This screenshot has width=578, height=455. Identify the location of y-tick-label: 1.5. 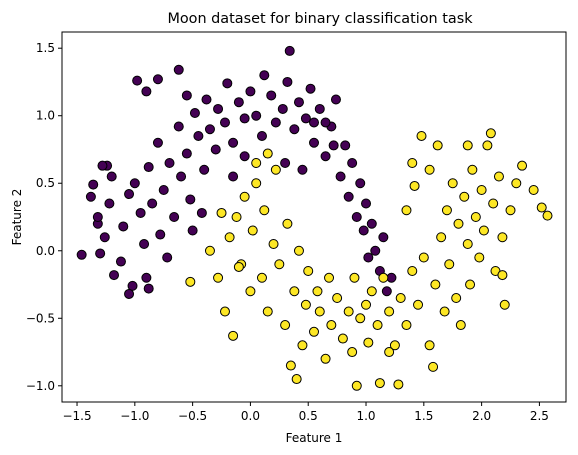
(45, 48).